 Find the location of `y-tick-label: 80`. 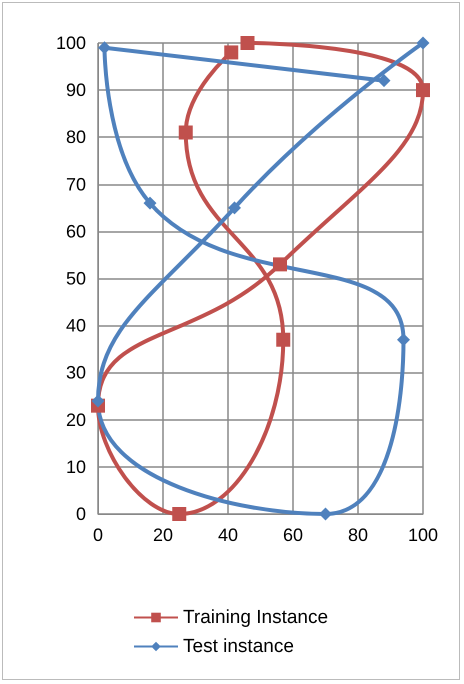

y-tick-label: 80 is located at coordinates (76, 137).